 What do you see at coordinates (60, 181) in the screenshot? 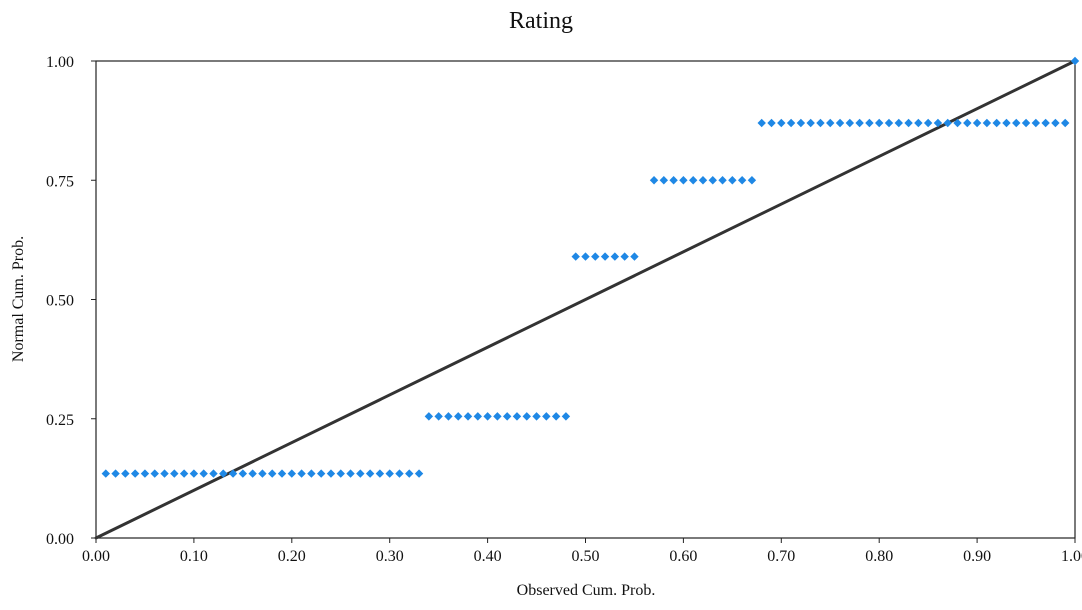
I see `y-tick-label: 0.75` at bounding box center [60, 181].